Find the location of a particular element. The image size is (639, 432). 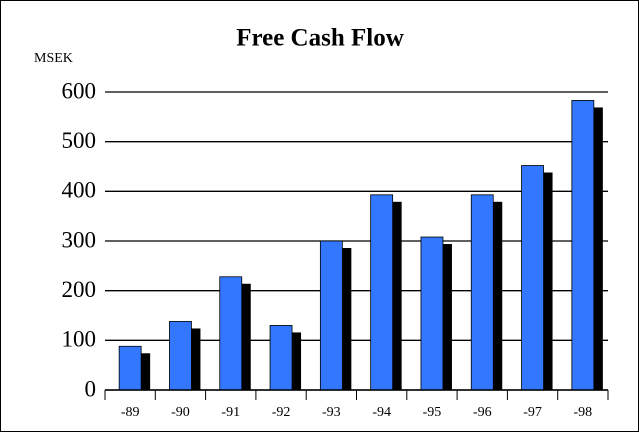

x-tick-label: -95 is located at coordinates (432, 412).